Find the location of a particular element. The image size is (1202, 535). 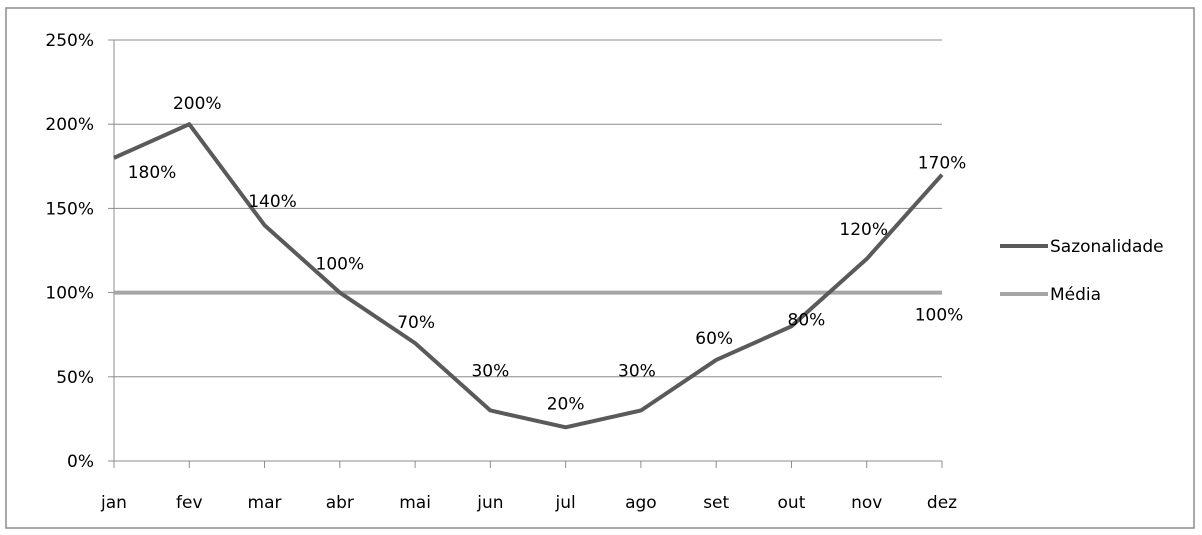

x-tick-label: set is located at coordinates (716, 503).